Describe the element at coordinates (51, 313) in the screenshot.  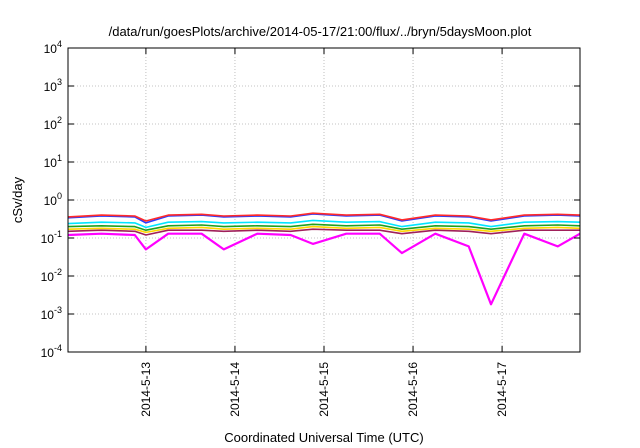
I see `y-tick-label: 10⁻³` at that location.